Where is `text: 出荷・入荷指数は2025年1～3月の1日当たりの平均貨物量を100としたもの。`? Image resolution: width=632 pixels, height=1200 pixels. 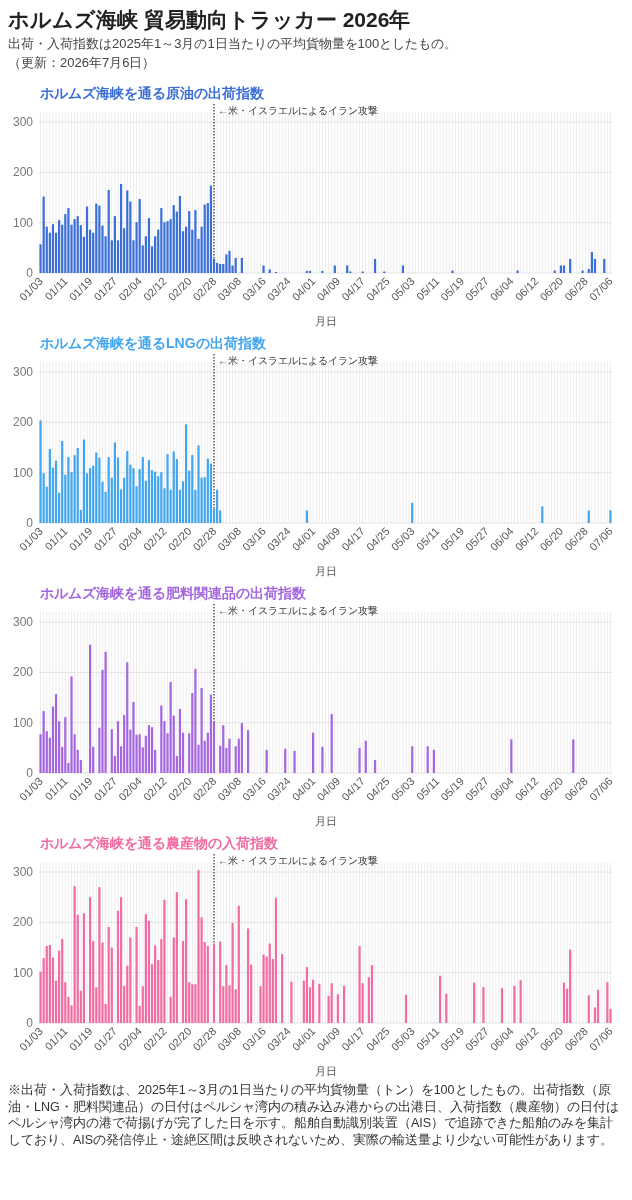 text: 出荷・入荷指数は2025年1～3月の1日当たりの平均貨物量を100としたもの。 is located at coordinates (233, 44).